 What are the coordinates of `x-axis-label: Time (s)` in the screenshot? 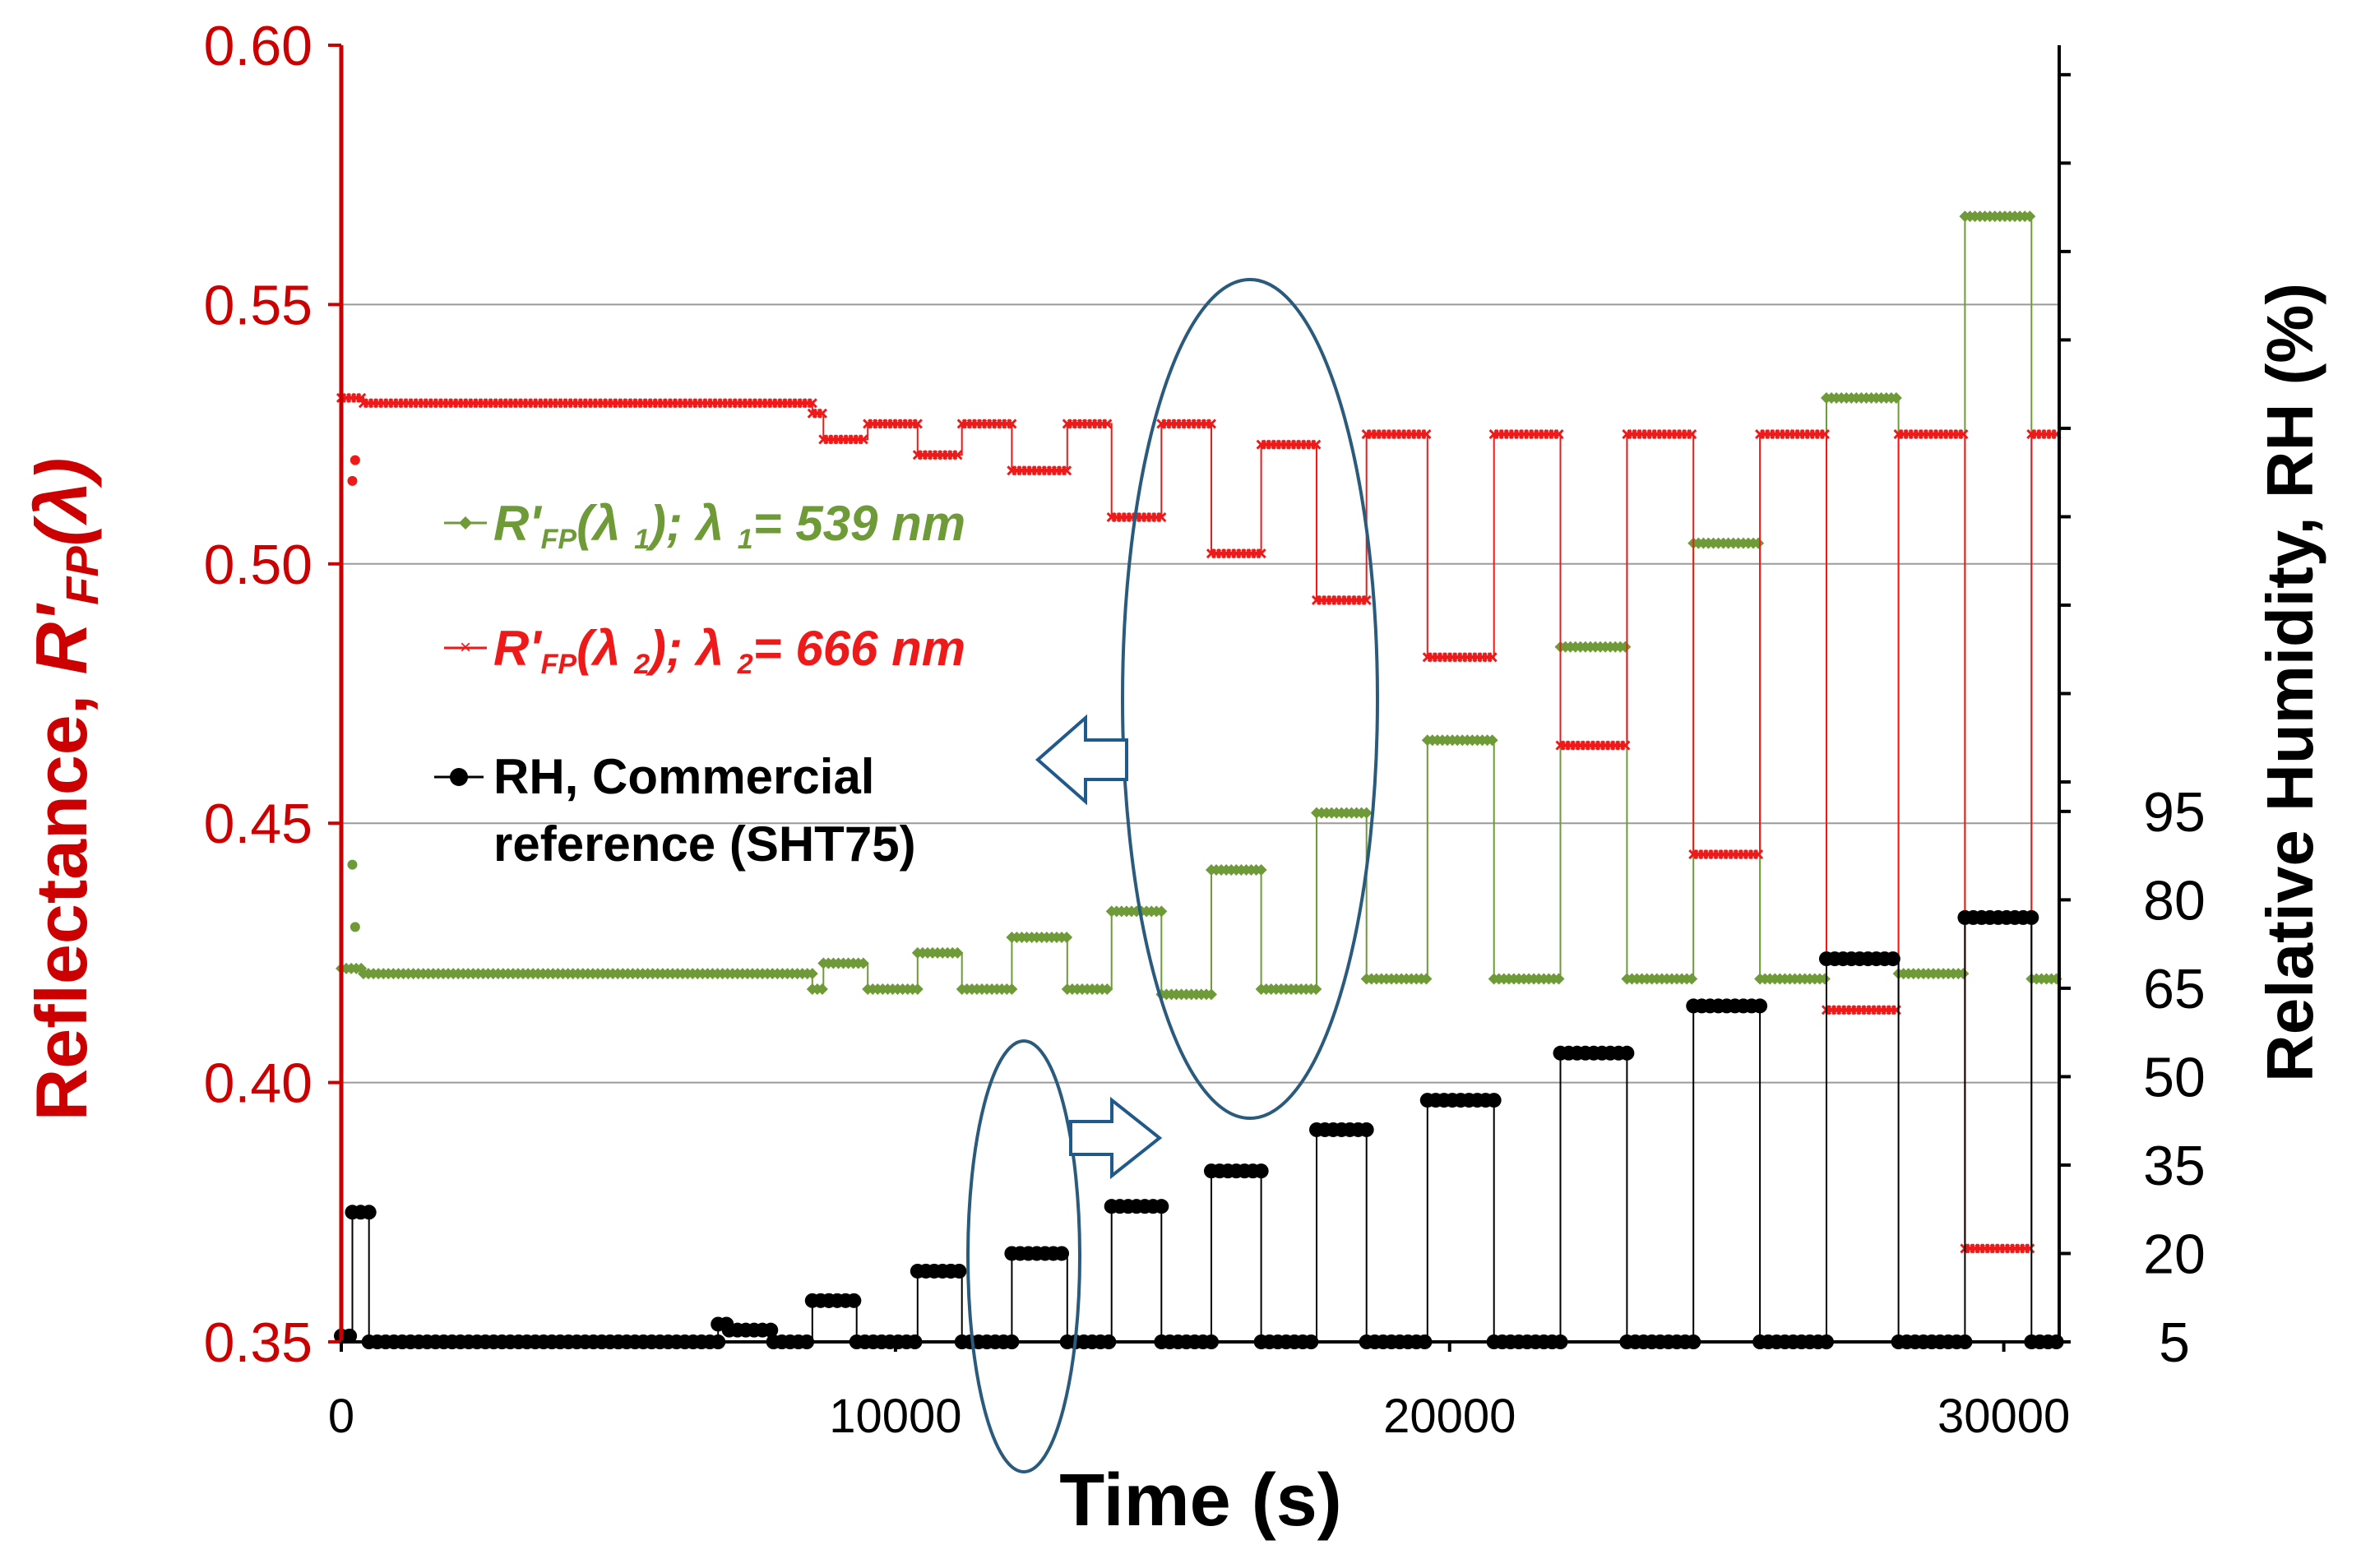 It's located at (1200, 1500).